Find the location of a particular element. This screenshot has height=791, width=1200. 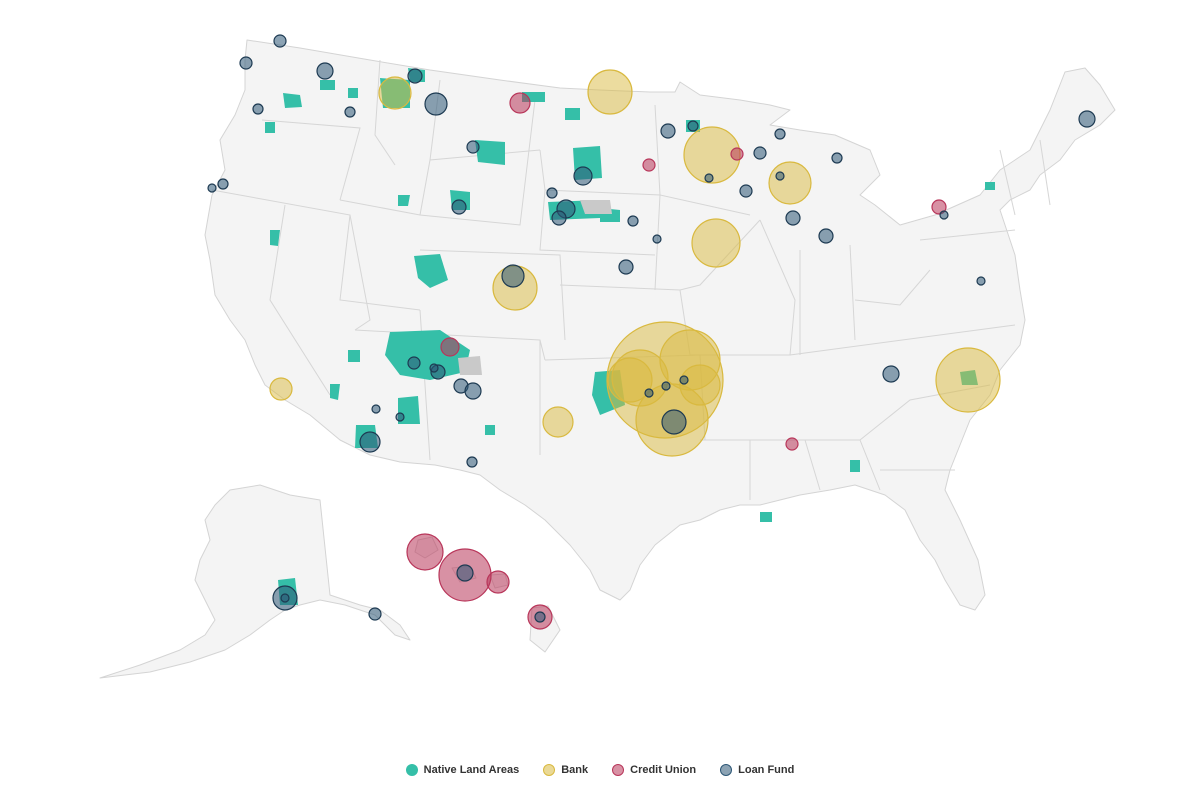

legend-item-credit-union: Credit Union is located at coordinates (654, 770).